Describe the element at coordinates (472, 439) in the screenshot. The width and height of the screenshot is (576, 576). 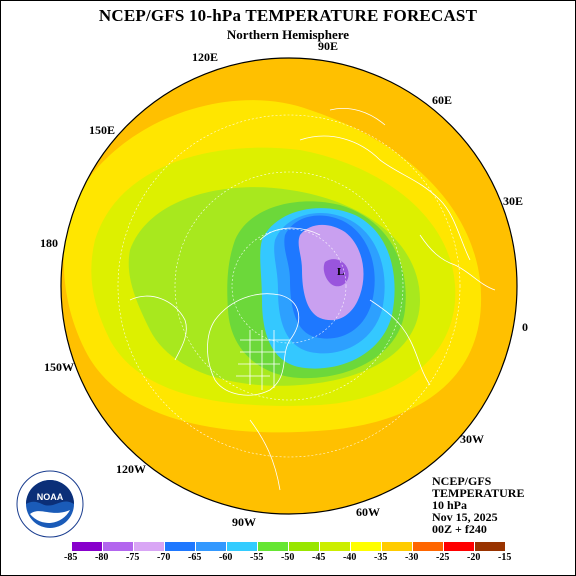
I see `lon-label-30w: 30W` at that location.